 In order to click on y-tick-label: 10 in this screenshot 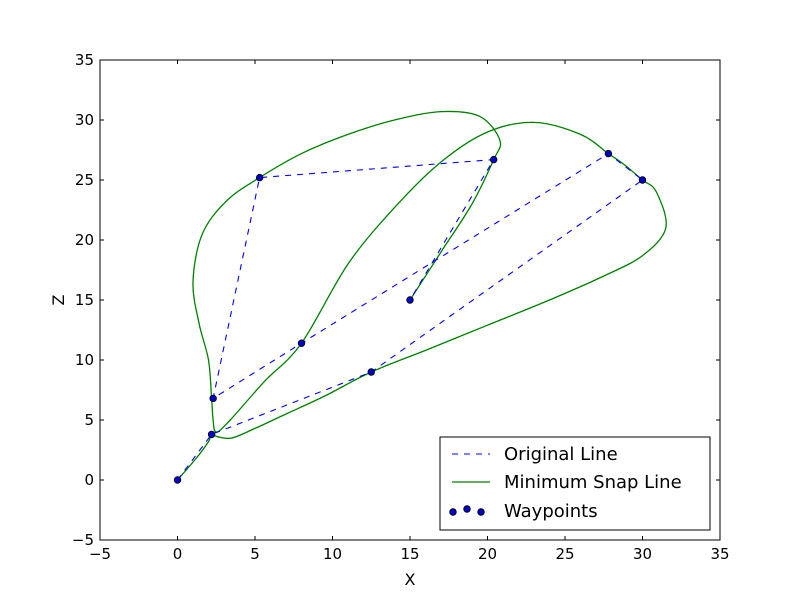, I will do `click(84, 360)`.